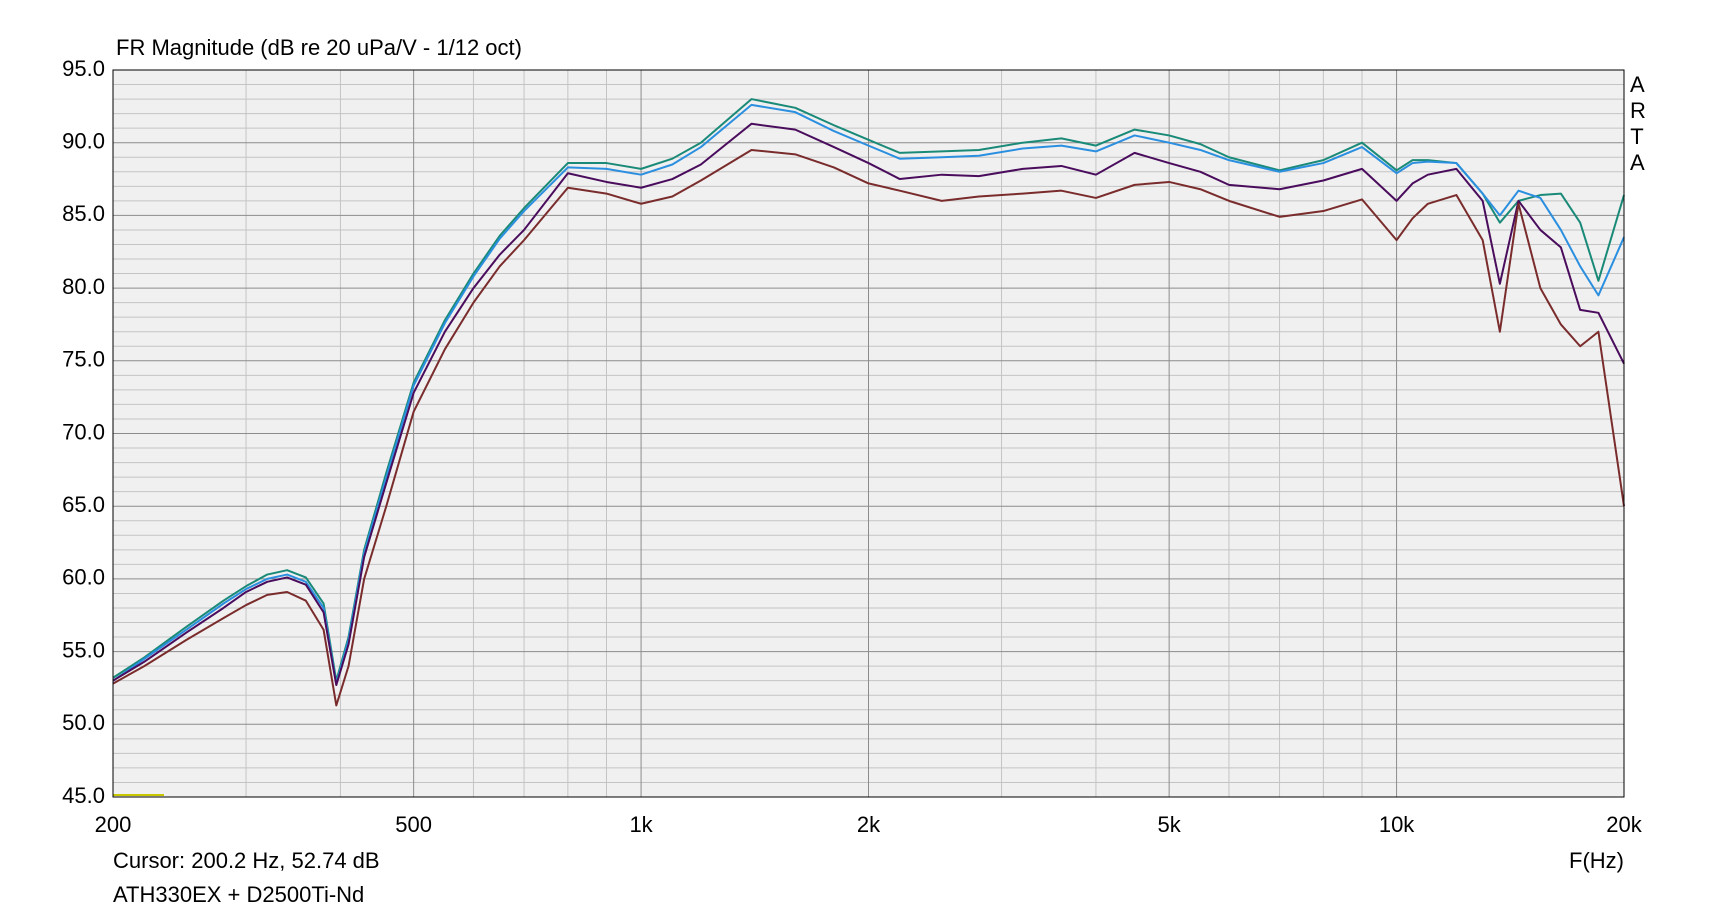 The image size is (1728, 909). What do you see at coordinates (238, 894) in the screenshot?
I see `caption: ATH330EX + D2500Ti-Nd` at bounding box center [238, 894].